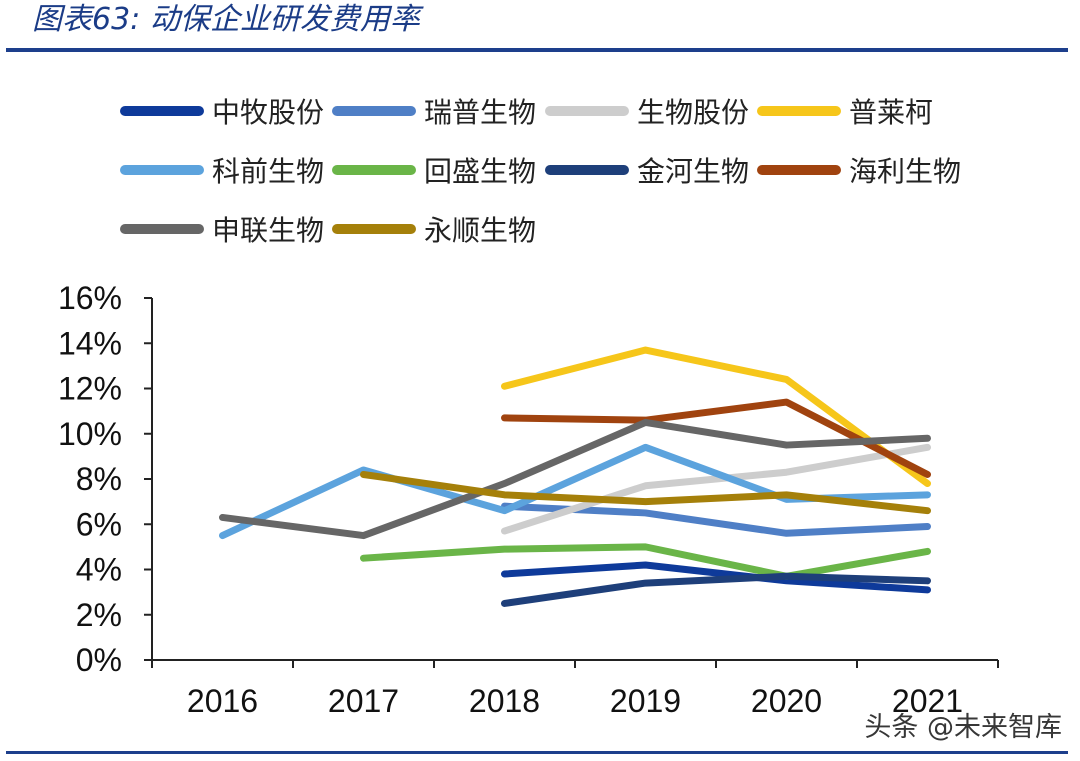  What do you see at coordinates (905, 171) in the screenshot?
I see `legend-label: 海利生物` at bounding box center [905, 171].